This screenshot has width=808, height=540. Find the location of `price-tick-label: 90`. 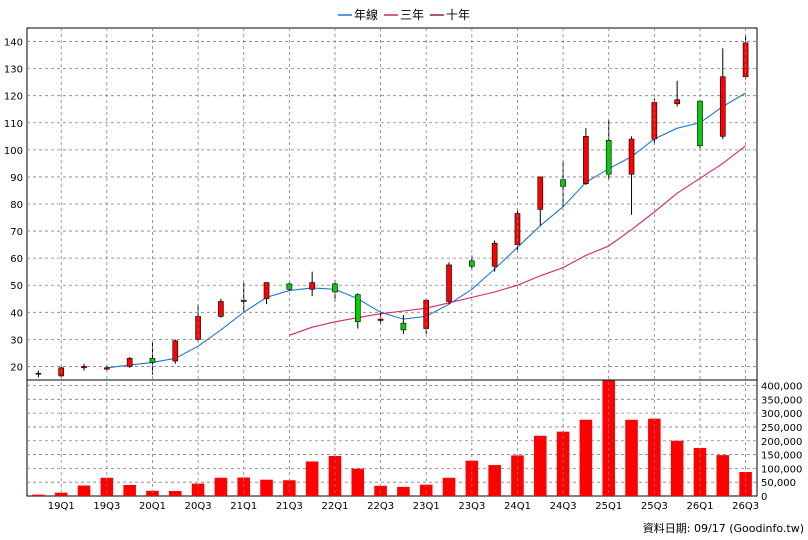

price-tick-label: 90 is located at coordinates (16, 178).